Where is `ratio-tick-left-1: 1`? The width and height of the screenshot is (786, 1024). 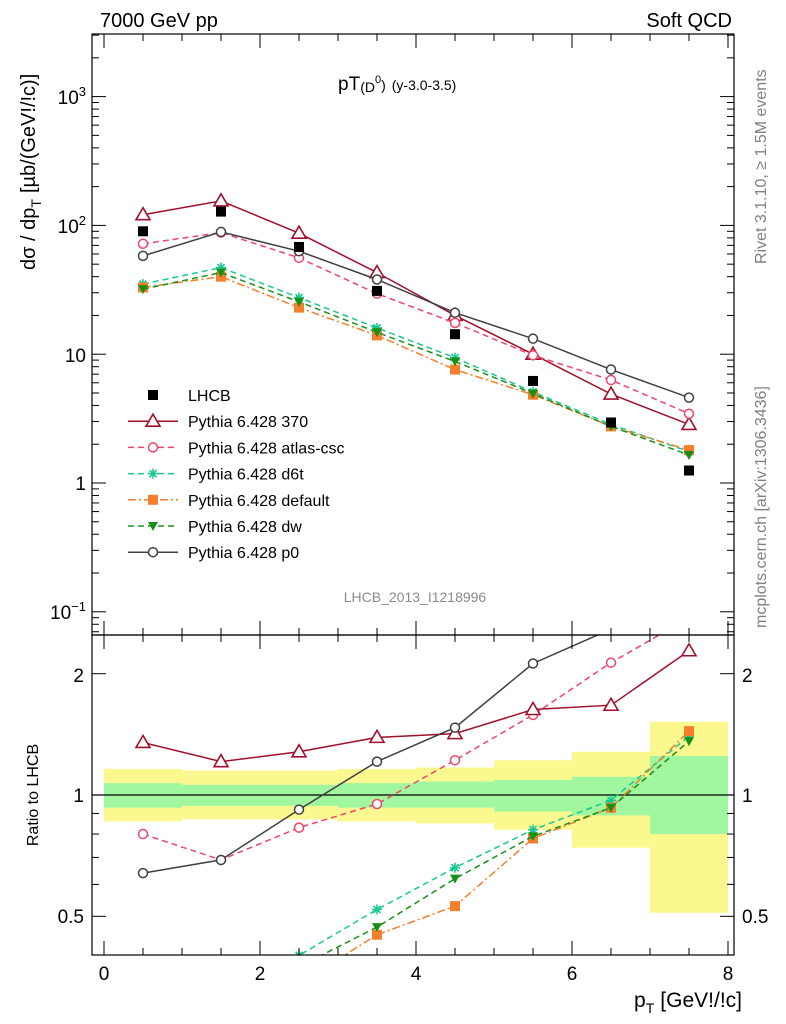 ratio-tick-left-1: 1 is located at coordinates (78, 796).